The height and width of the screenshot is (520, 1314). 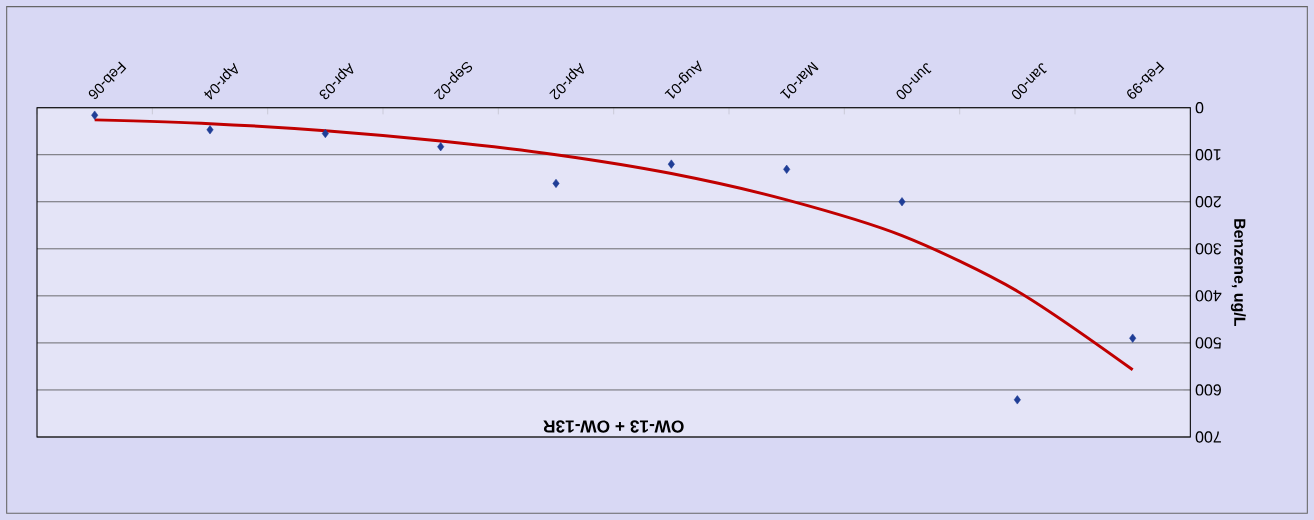 I want to click on y-tick-label: 200, so click(x=1208, y=202).